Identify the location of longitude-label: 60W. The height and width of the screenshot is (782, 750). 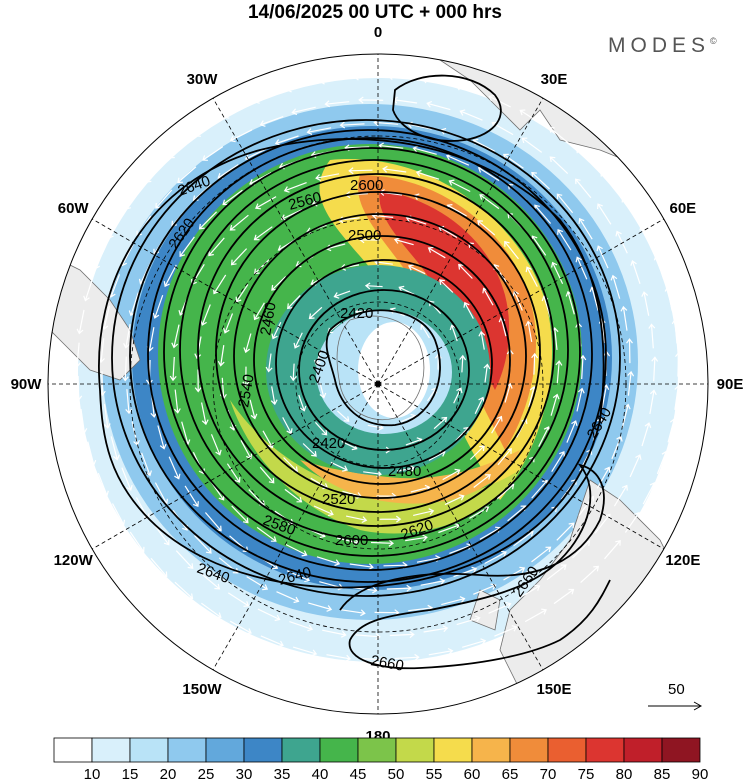
(74, 208).